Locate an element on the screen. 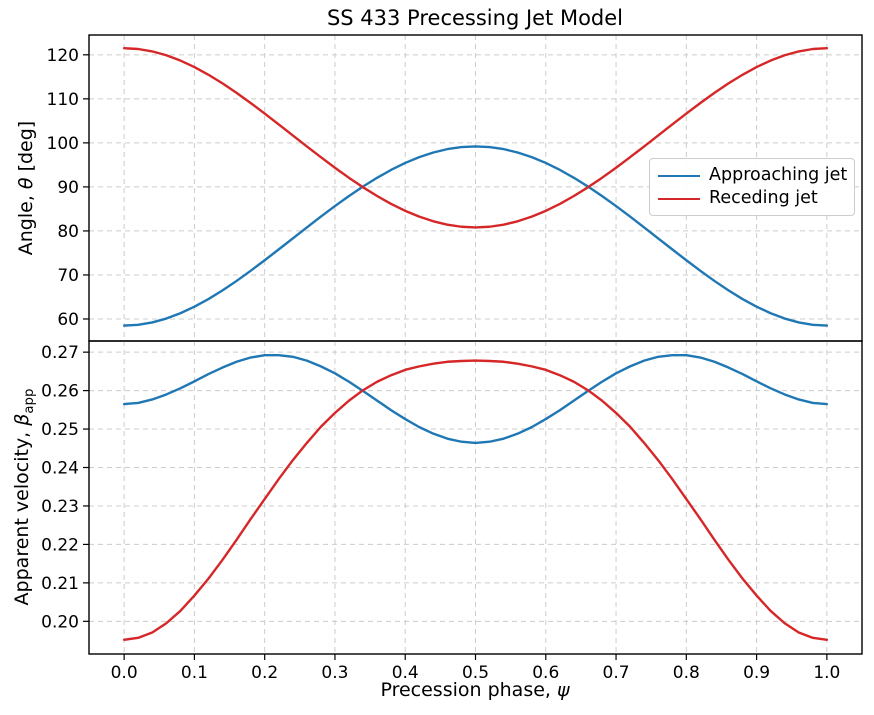  svg-text: 80 is located at coordinates (68, 232).